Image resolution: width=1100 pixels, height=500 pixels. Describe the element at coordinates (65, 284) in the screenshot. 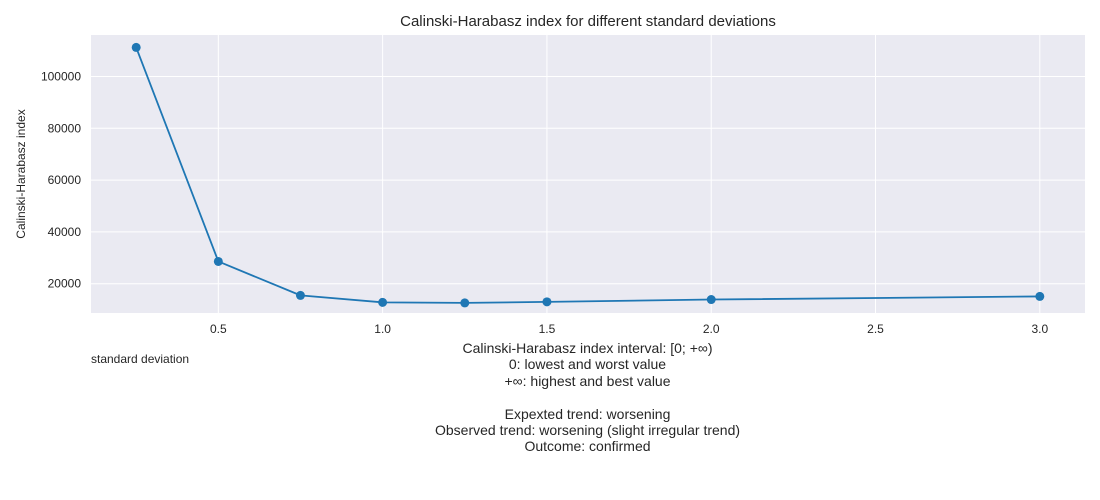

I see `y-tick-label: 20000` at that location.